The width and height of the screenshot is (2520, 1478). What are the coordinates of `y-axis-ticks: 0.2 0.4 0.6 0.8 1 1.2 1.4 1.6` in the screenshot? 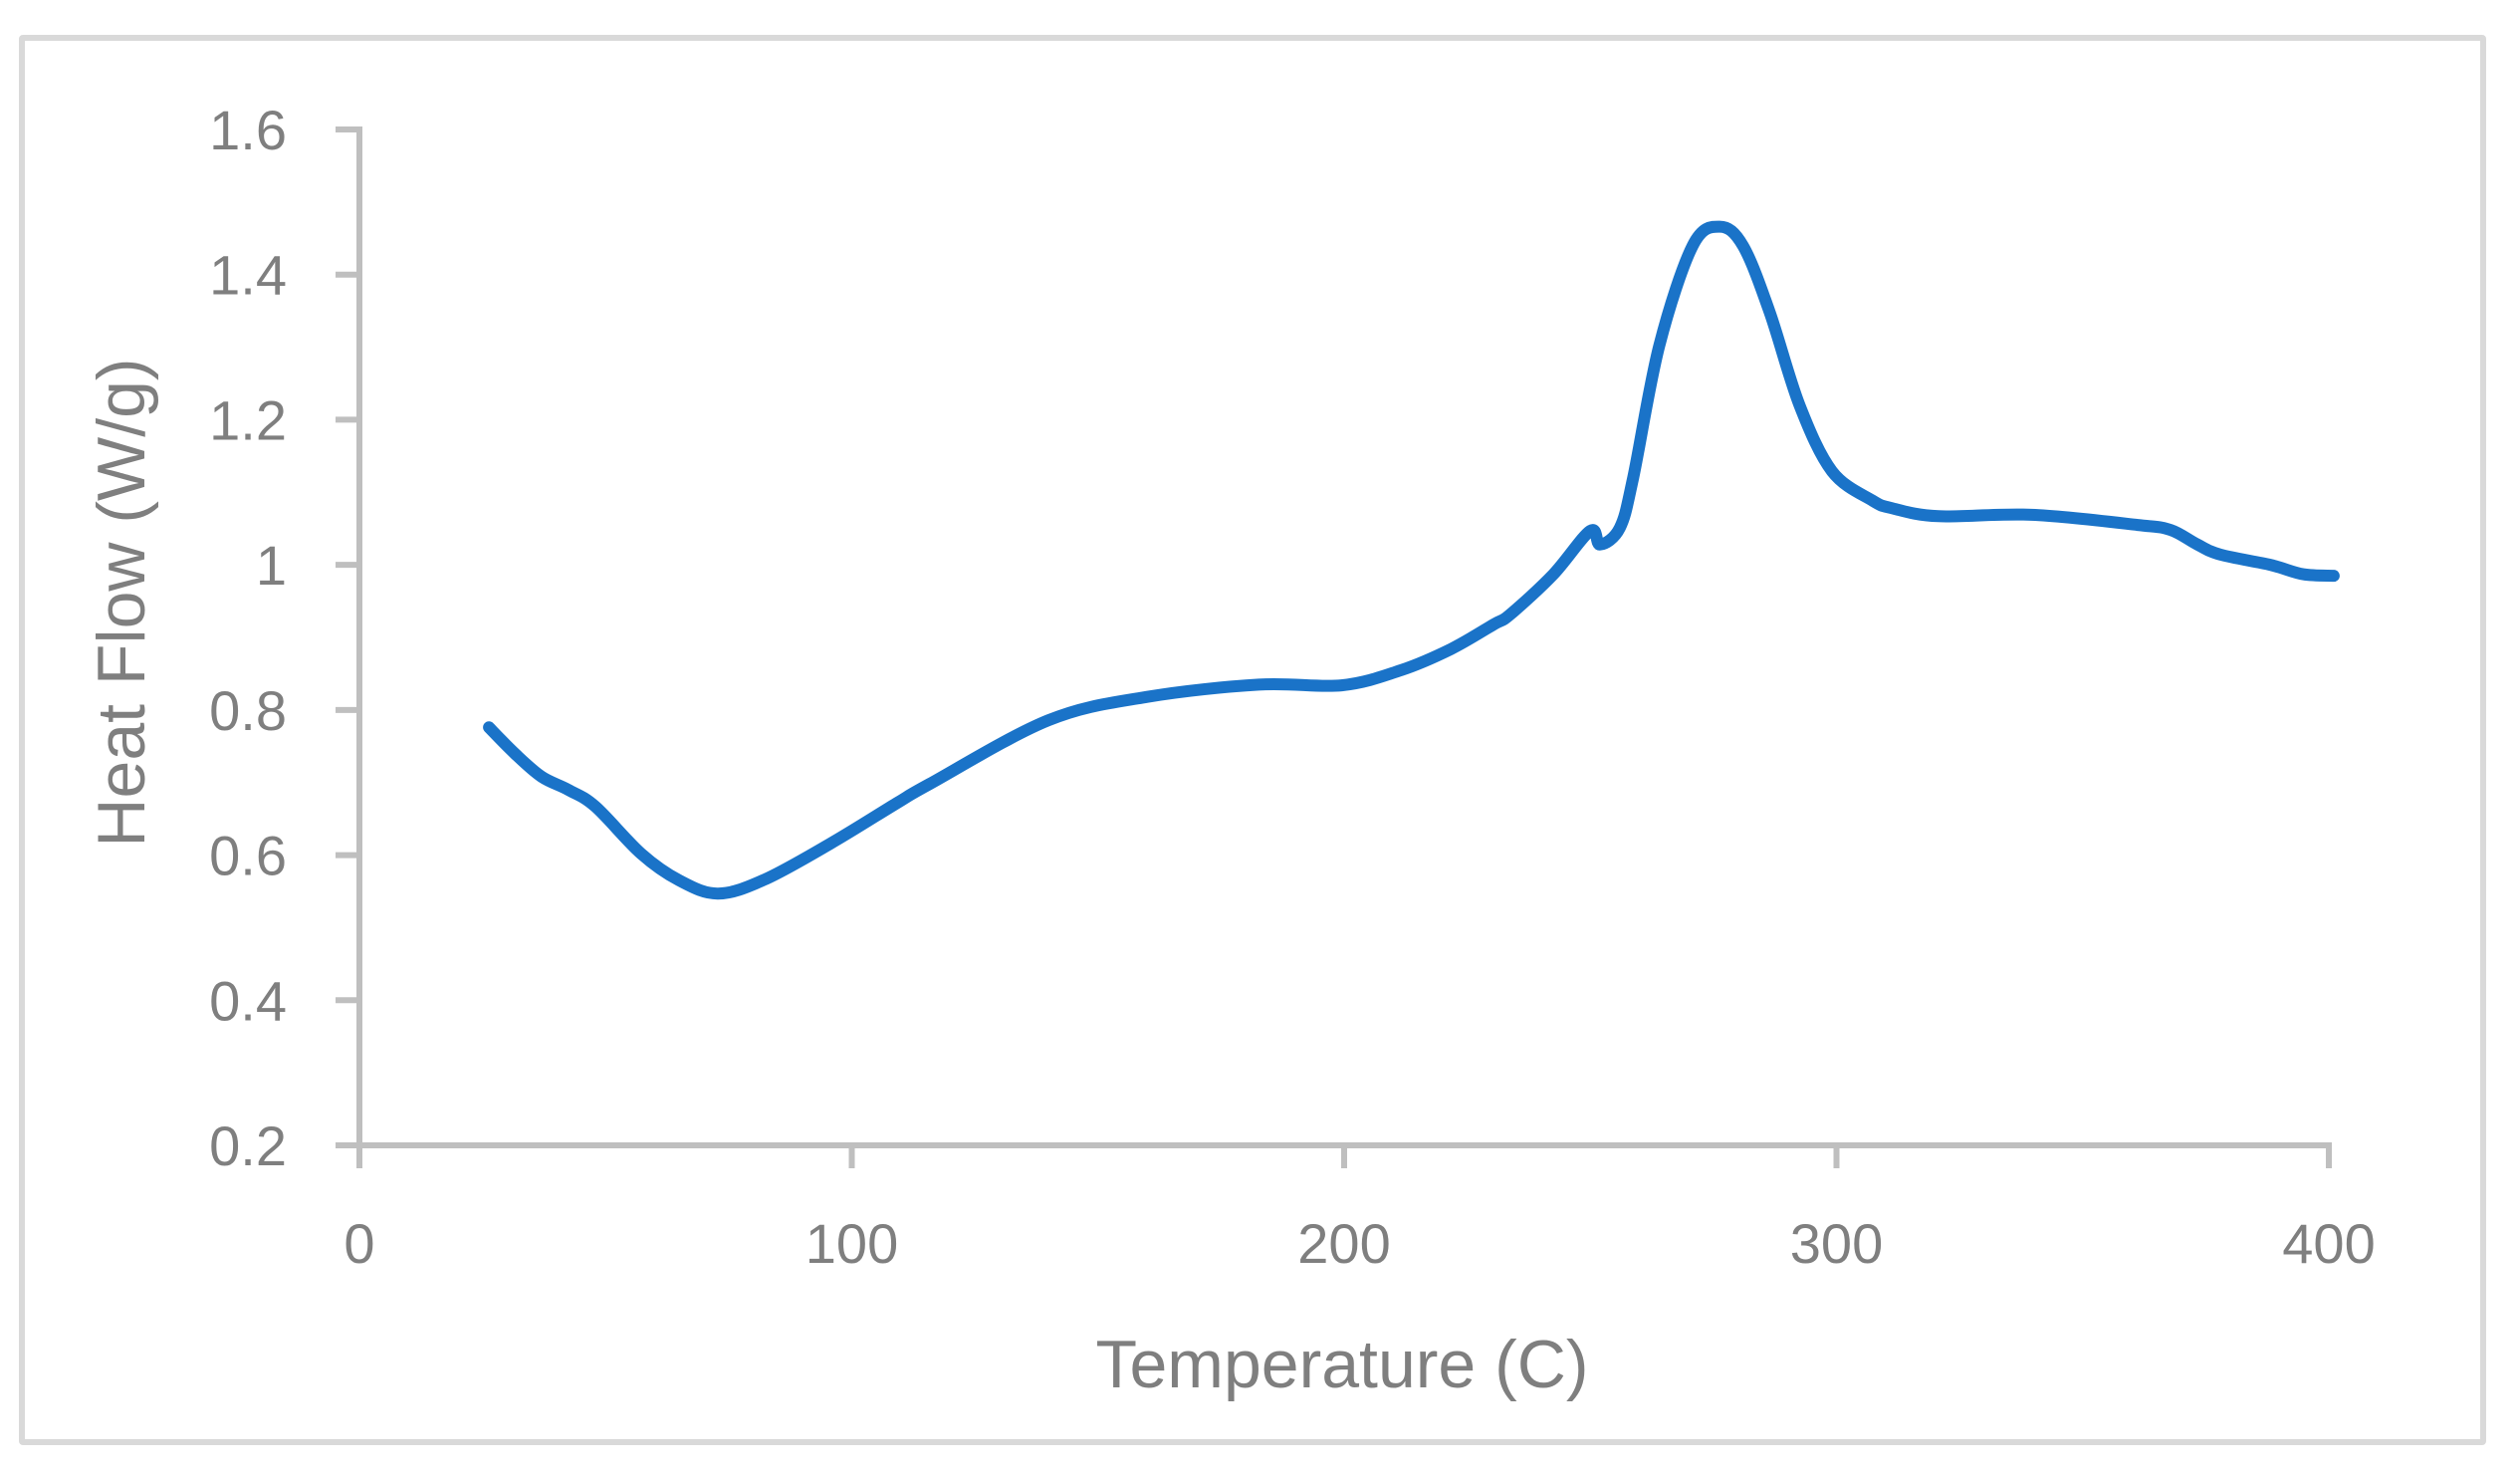 It's located at (284, 638).